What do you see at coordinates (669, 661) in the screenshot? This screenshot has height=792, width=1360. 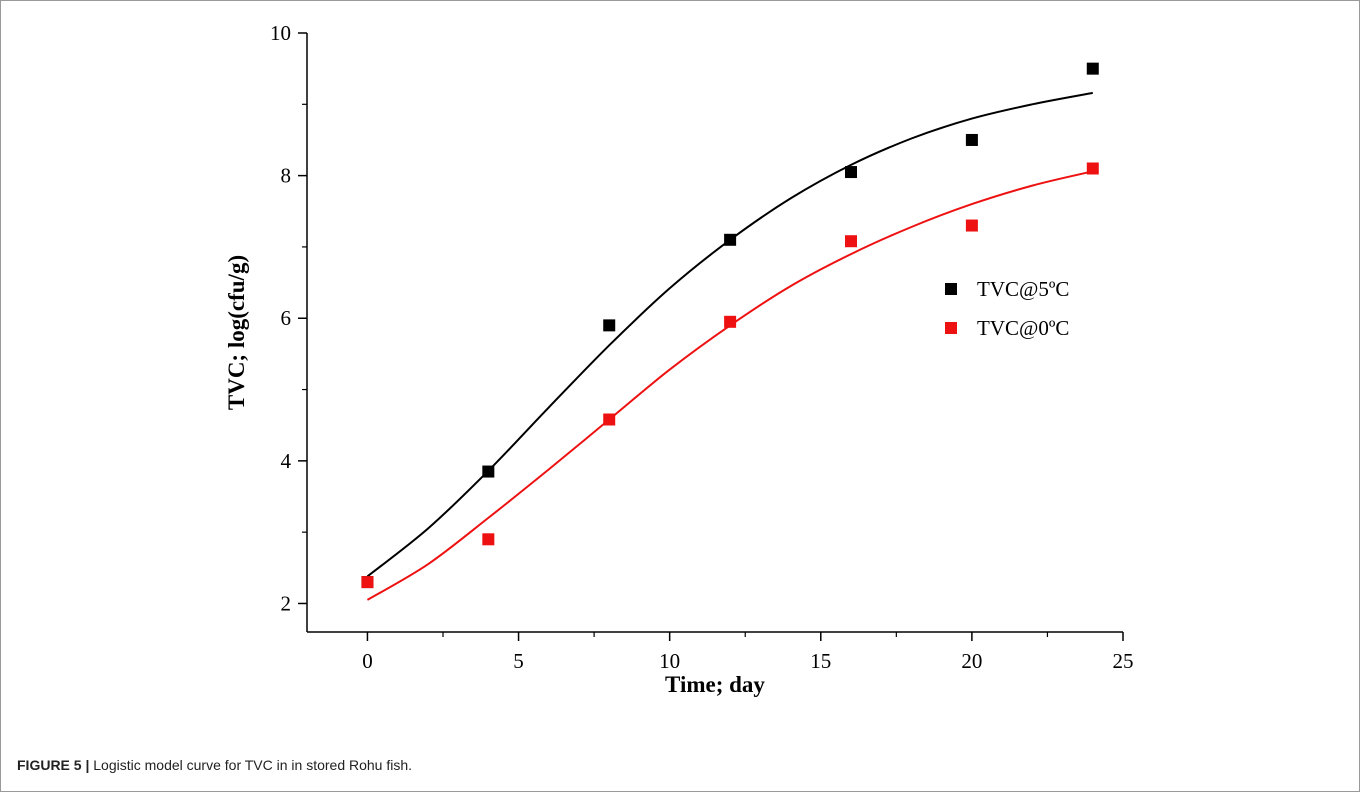 I see `x-tick-label: 10` at bounding box center [669, 661].